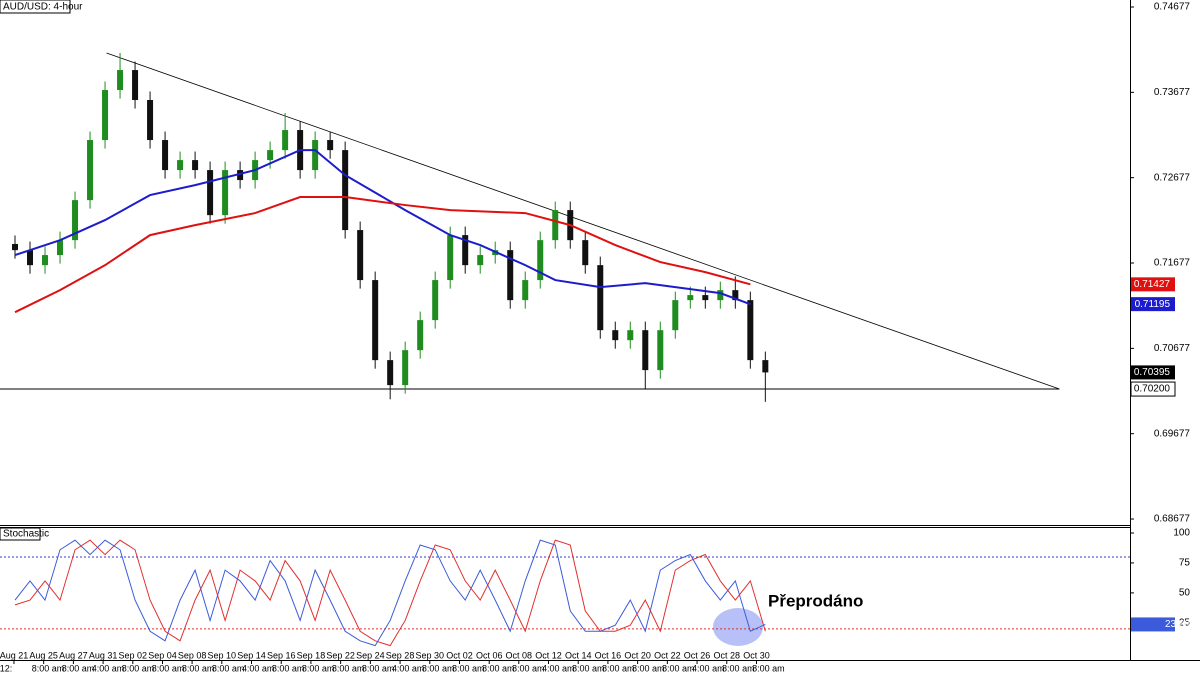 This screenshot has height=675, width=1200. I want to click on price-label: 0.71195, so click(1153, 304).